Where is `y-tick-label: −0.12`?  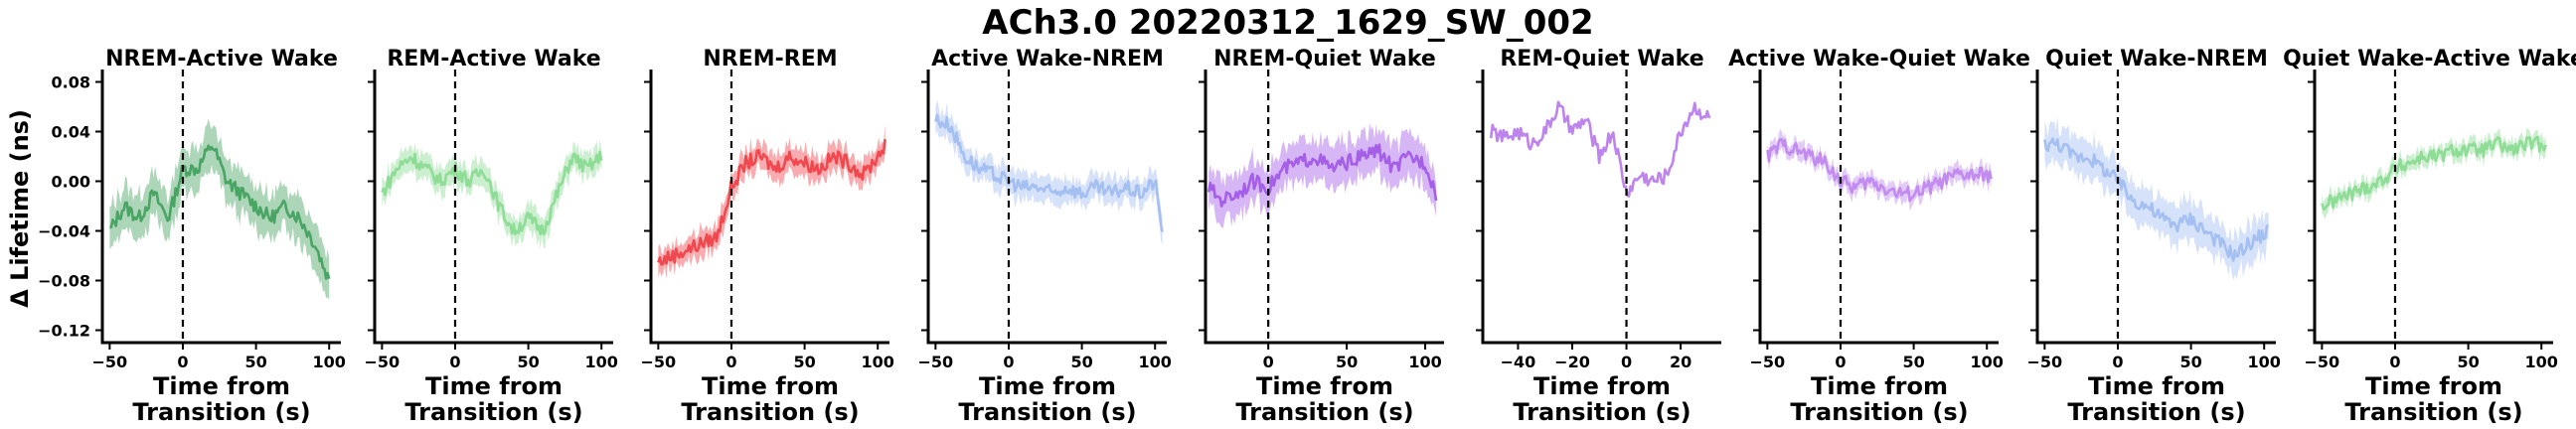 y-tick-label: −0.12 is located at coordinates (64, 332).